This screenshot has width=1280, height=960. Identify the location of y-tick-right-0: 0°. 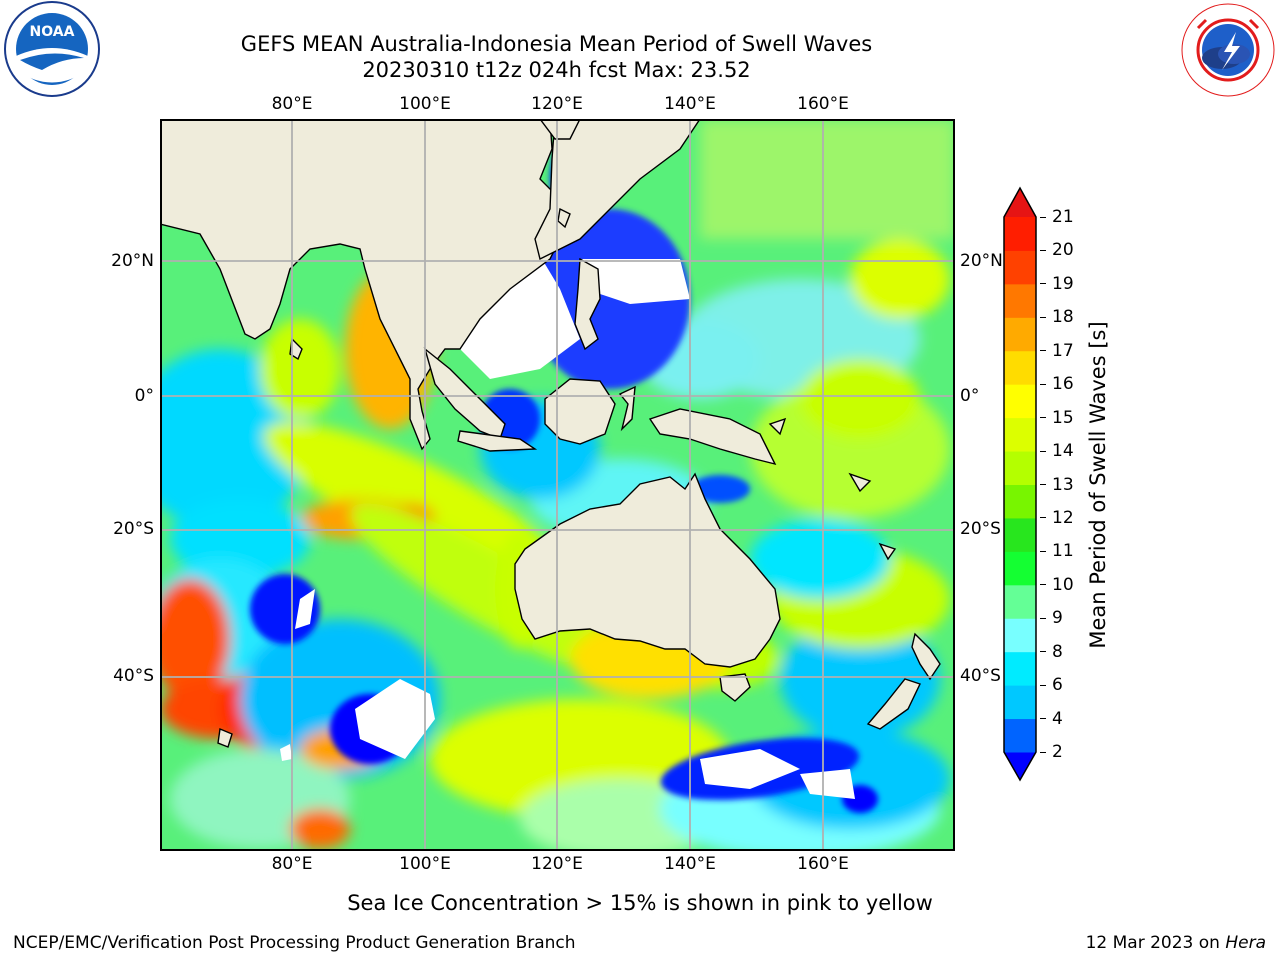
(970, 396).